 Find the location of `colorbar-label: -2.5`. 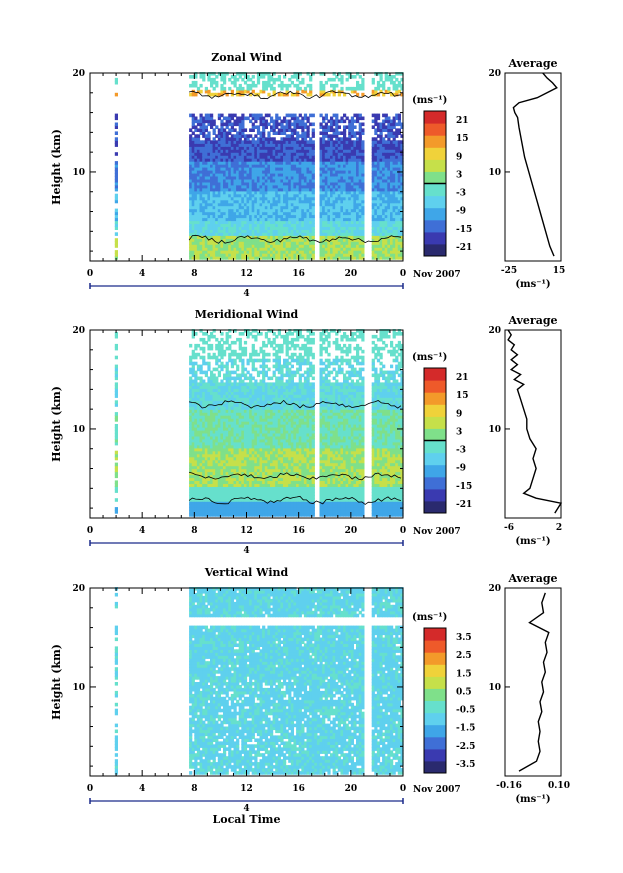

colorbar-label: -2.5 is located at coordinates (465, 747).